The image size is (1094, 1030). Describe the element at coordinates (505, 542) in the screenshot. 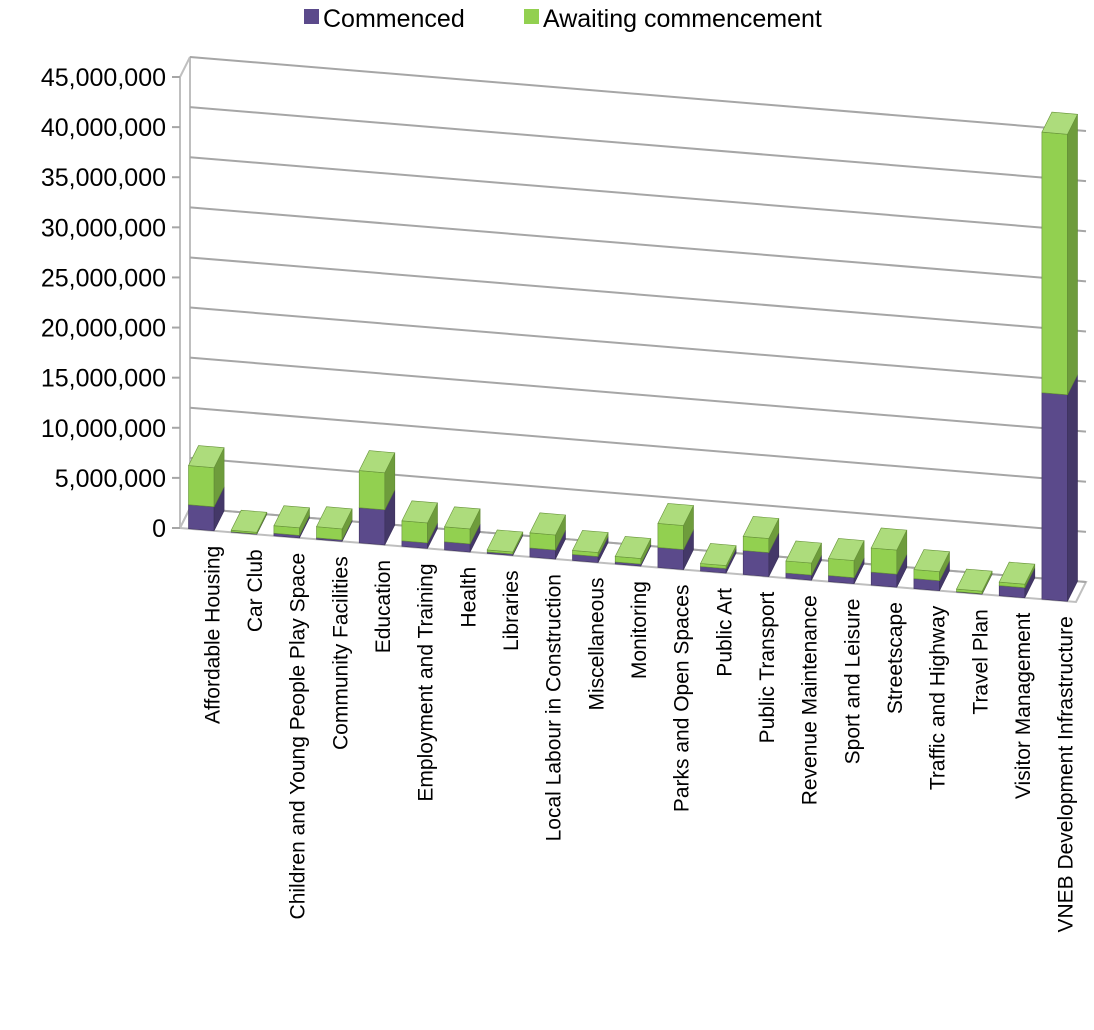

I see `bar-libraries` at that location.